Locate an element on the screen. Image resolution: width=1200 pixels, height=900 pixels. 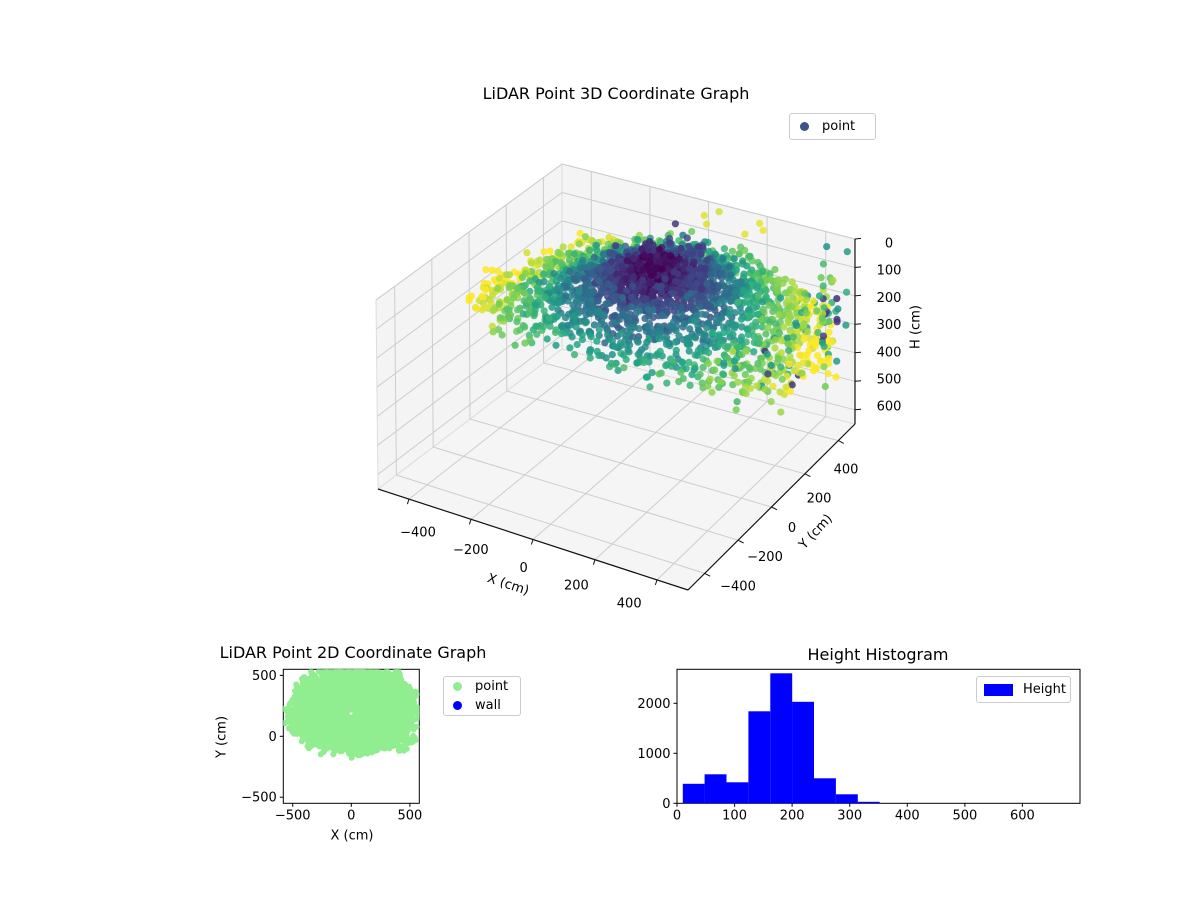
legend-label: Height is located at coordinates (1044, 689).